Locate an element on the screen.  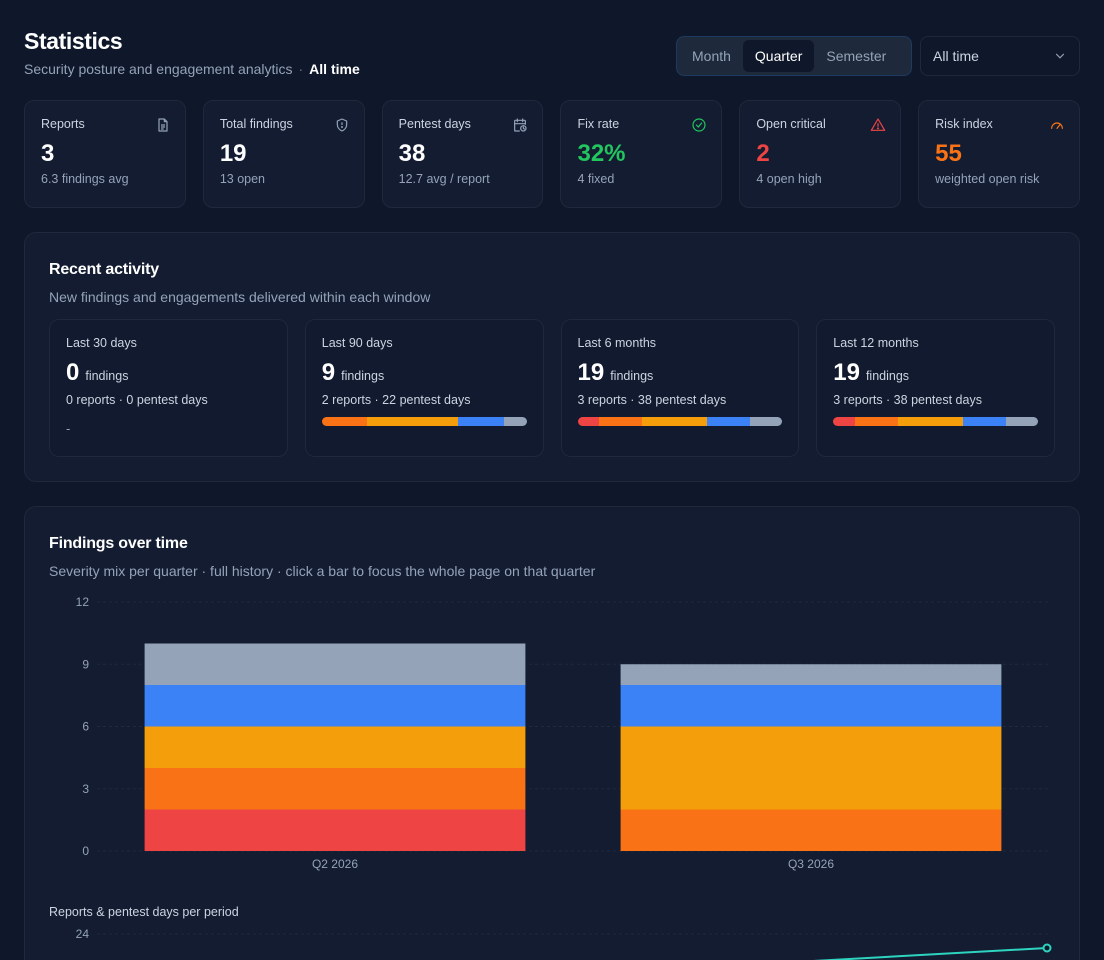
kpi-label: Pentest days is located at coordinates (434, 124).